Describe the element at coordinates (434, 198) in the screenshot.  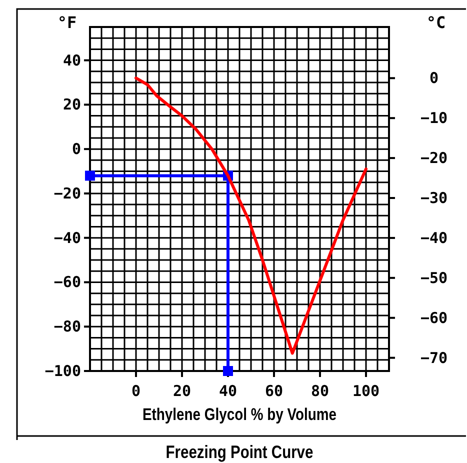
I see `y2-tick-label: −30` at that location.